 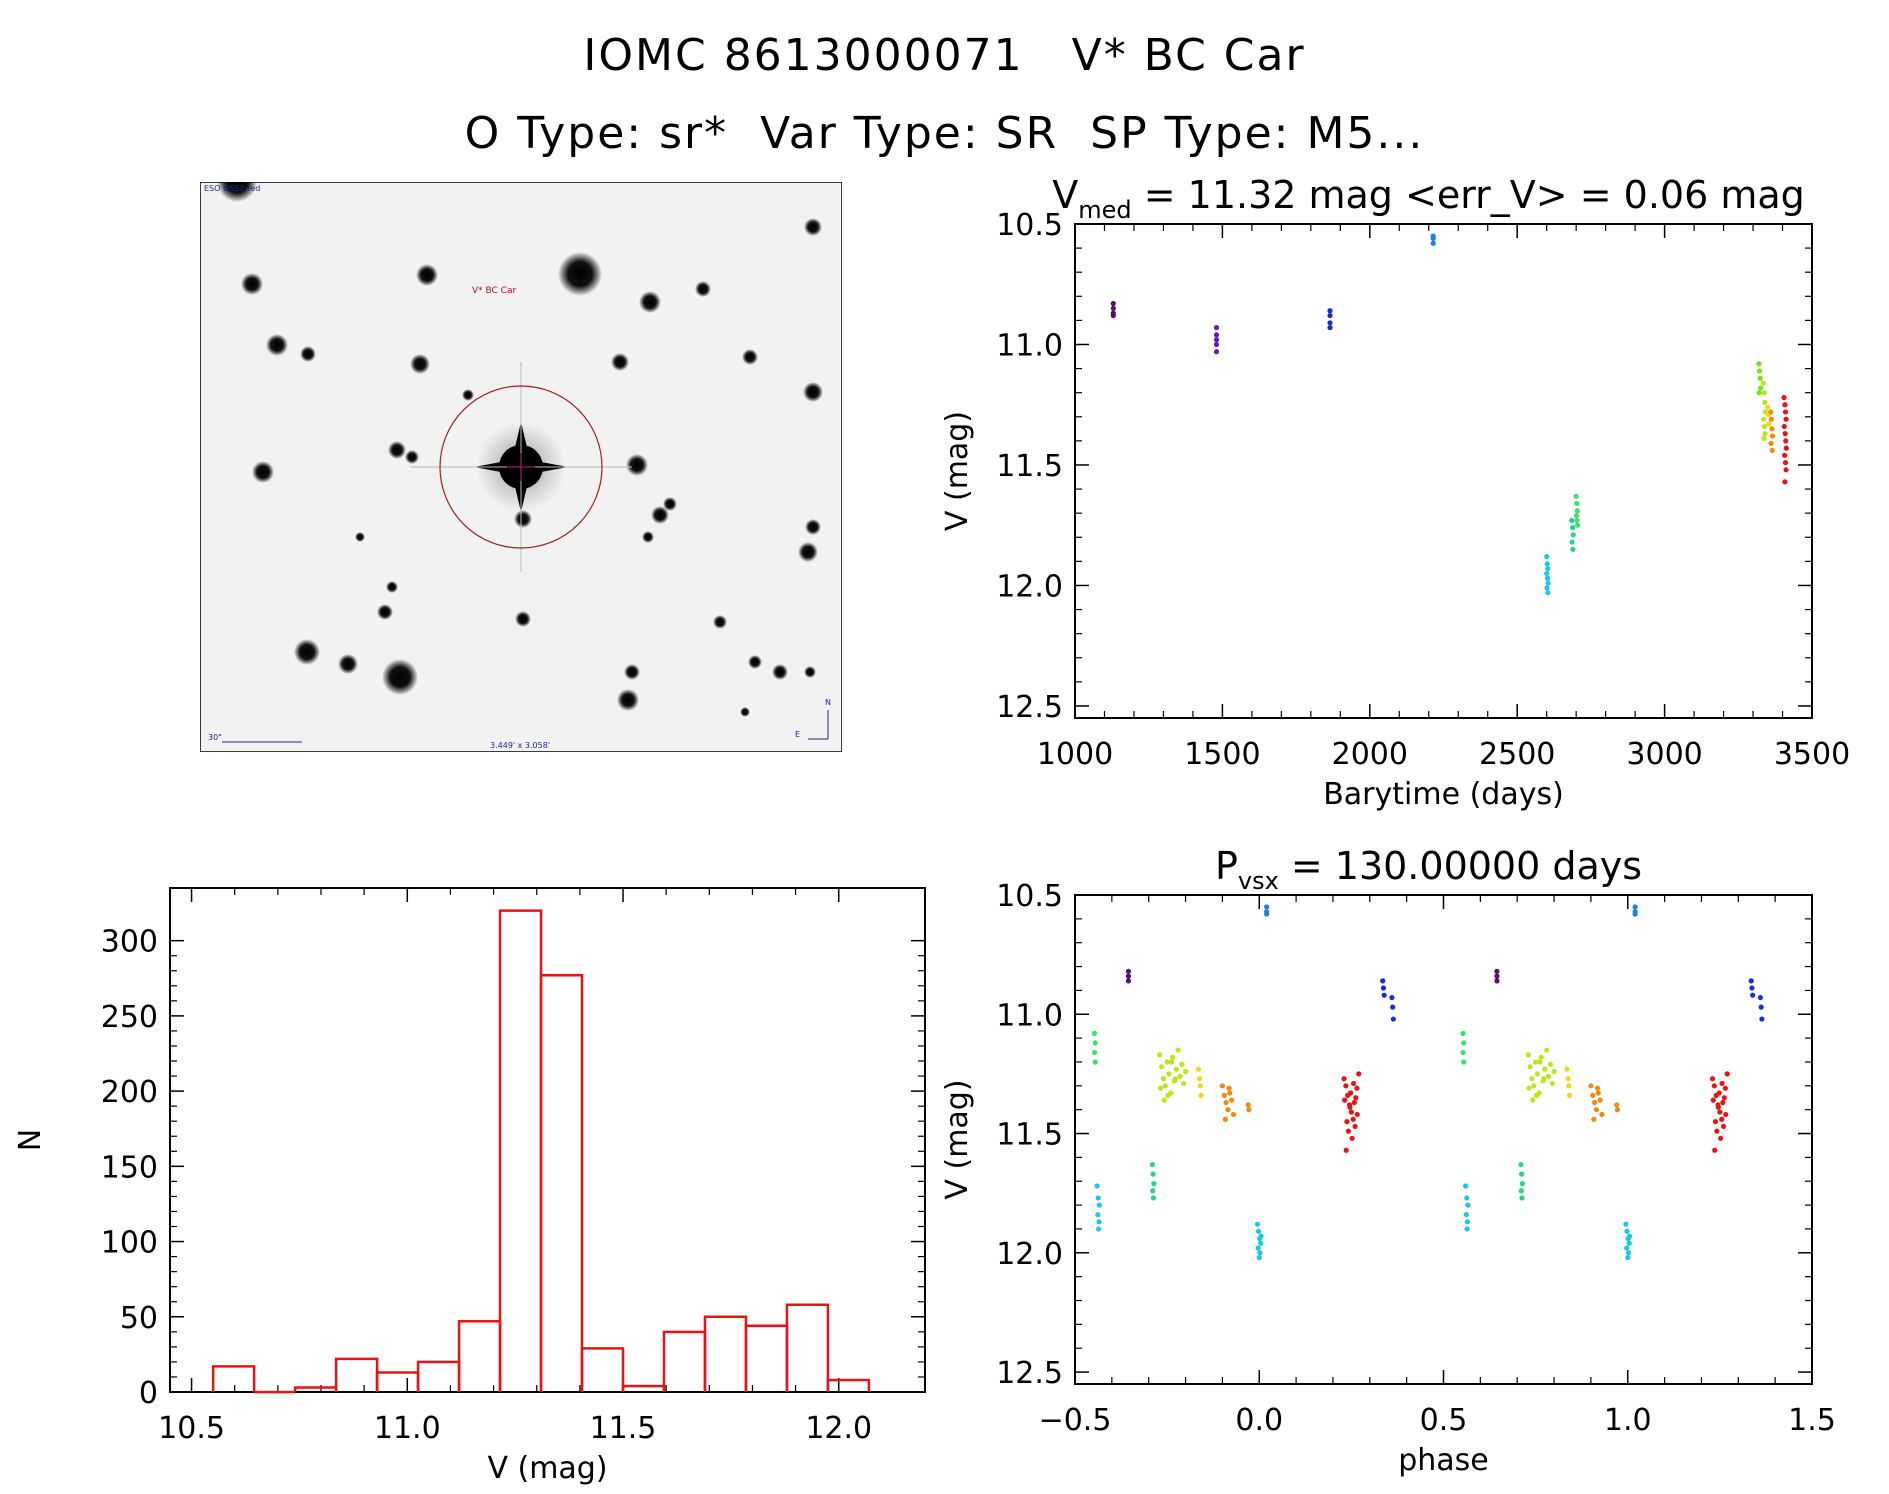 I want to click on phased-point-p3, so click(x=1267, y=907).